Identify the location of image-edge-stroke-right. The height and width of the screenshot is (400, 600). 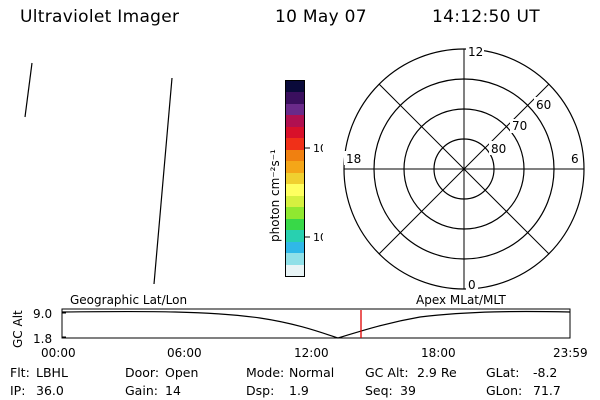
(163, 181).